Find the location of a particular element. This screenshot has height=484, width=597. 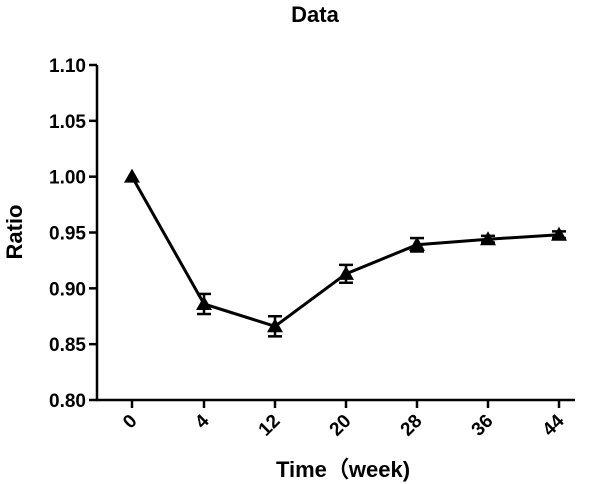

chart-title: Data is located at coordinates (315, 14).